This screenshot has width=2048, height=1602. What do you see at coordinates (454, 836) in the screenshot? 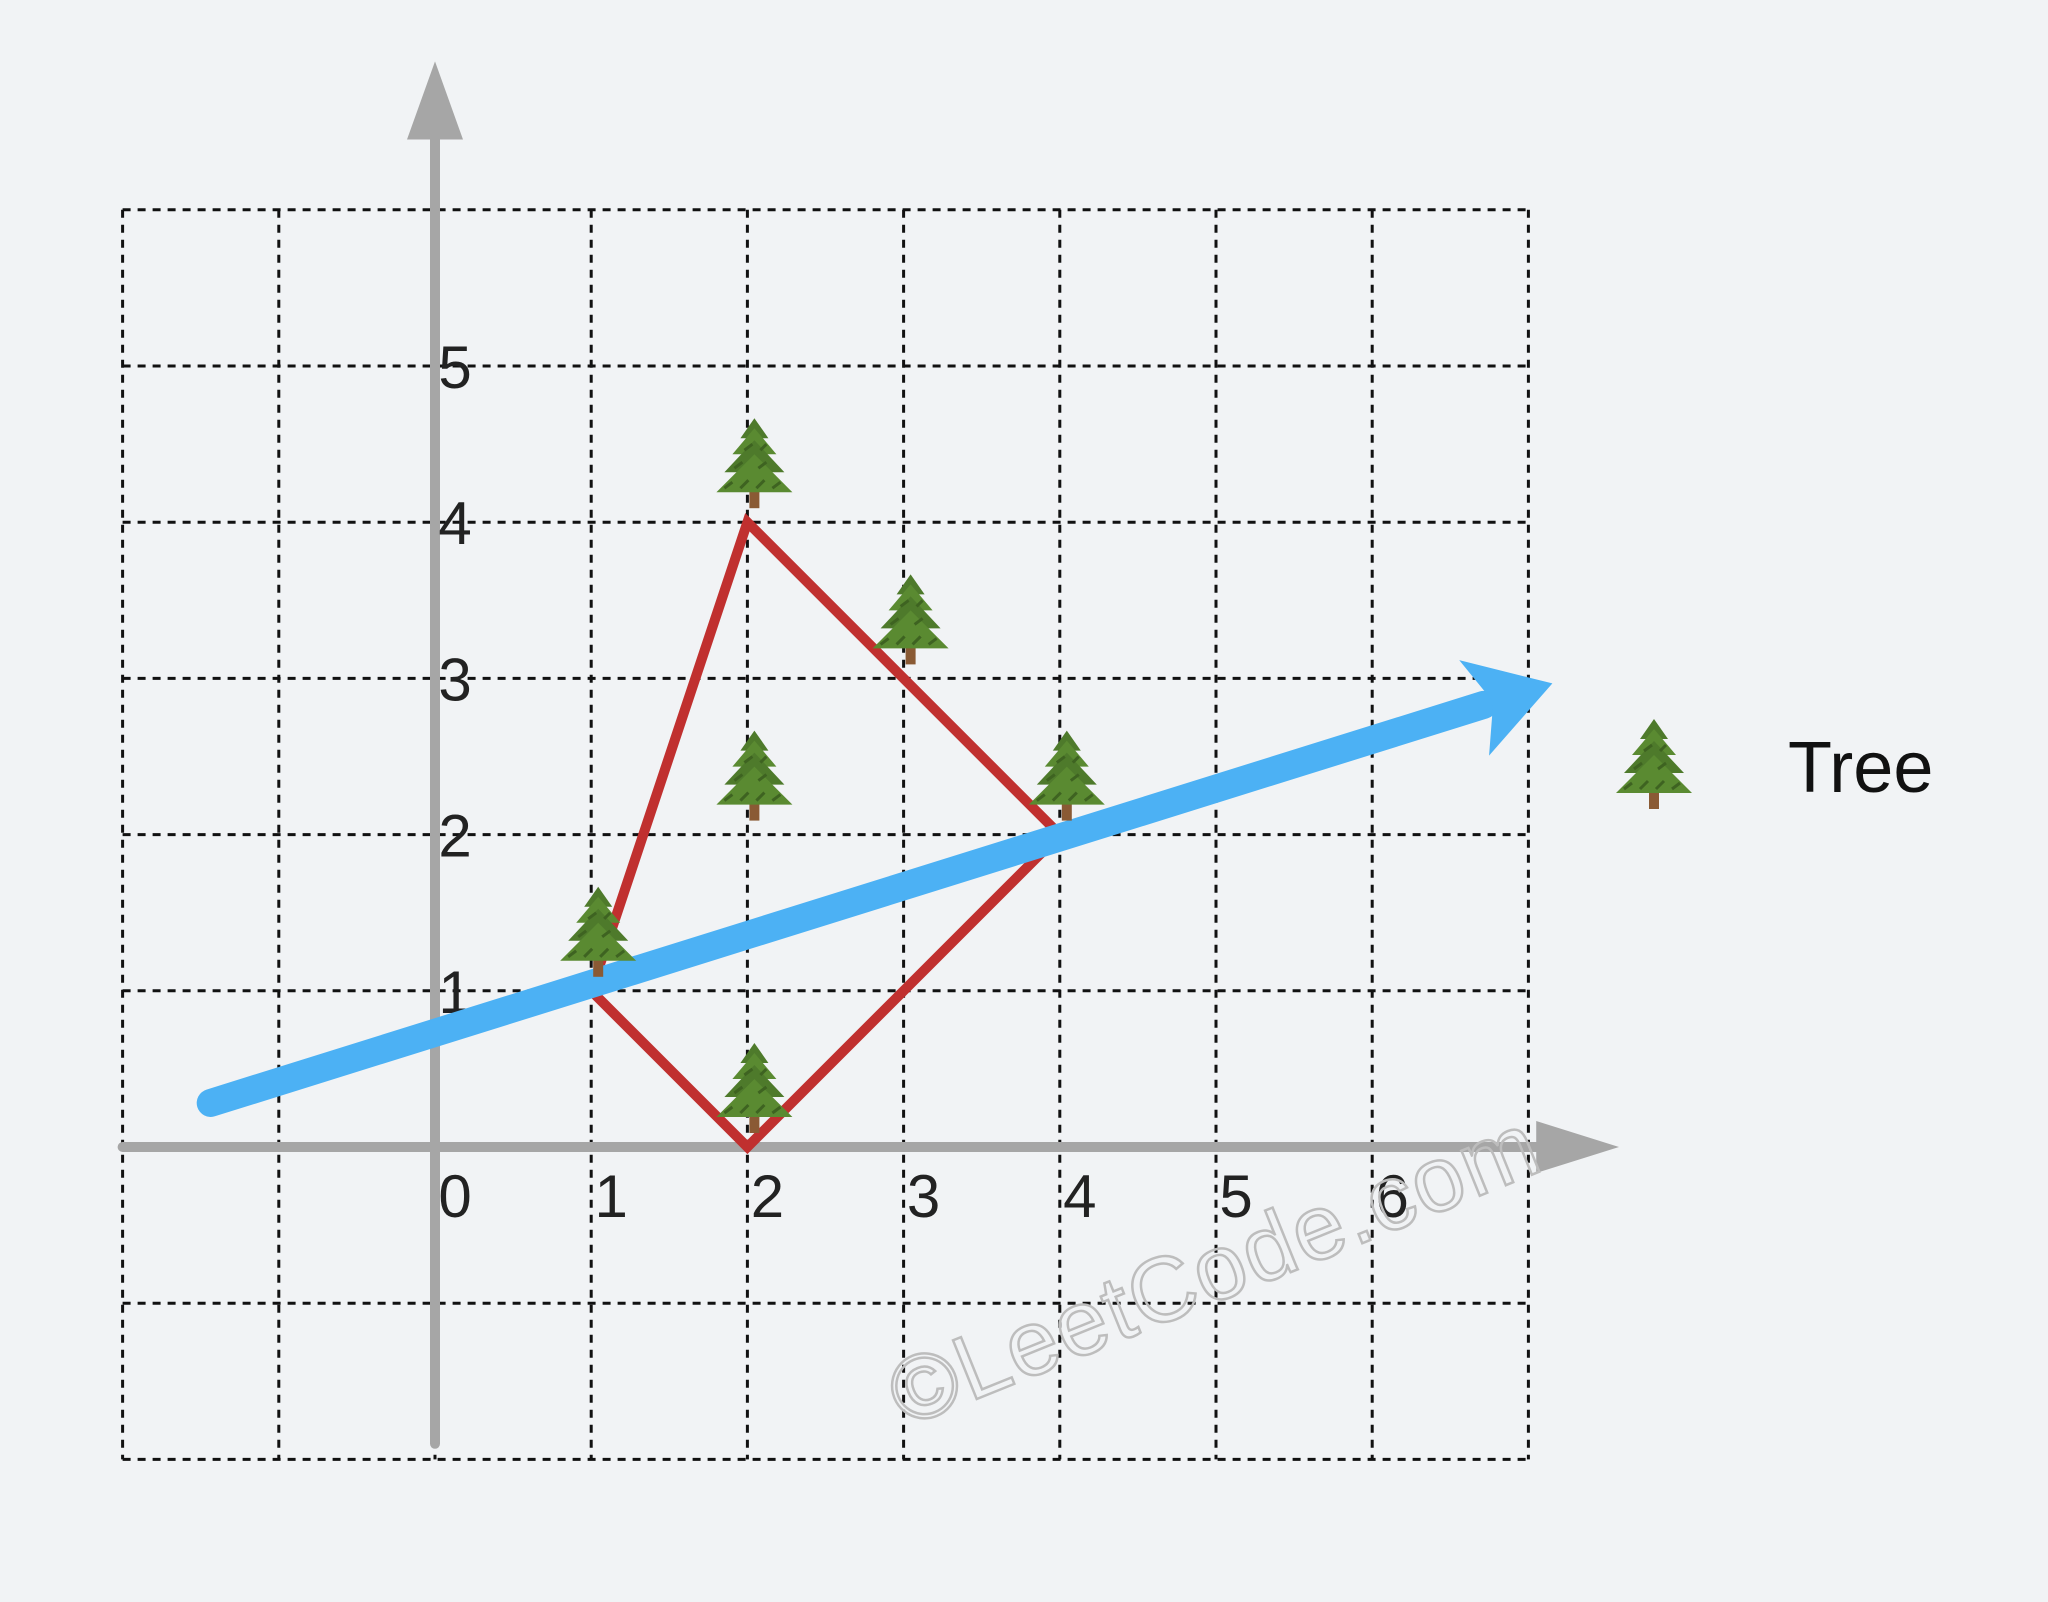
I see `y-tick-label: 2` at bounding box center [454, 836].